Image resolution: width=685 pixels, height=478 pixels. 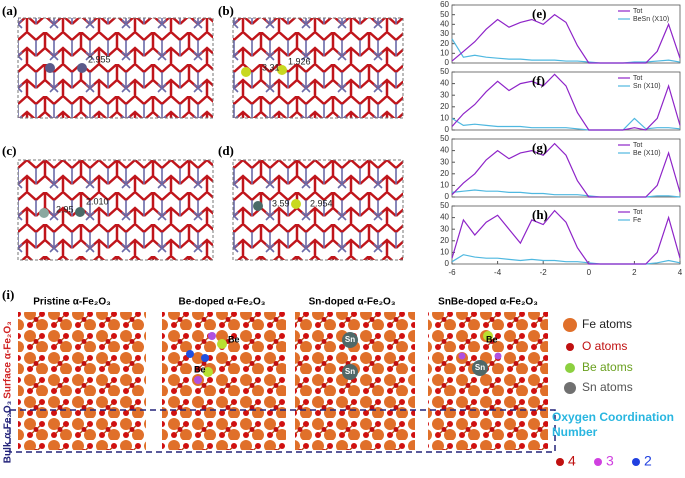 I want to click on panel-label: (g), so click(x=539, y=147).